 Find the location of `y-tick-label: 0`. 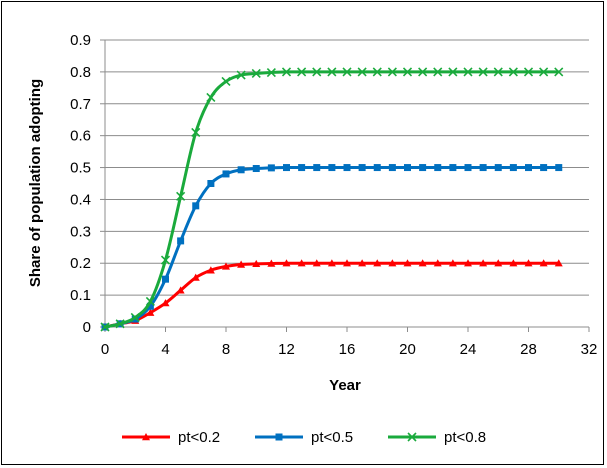

y-tick-label: 0 is located at coordinates (87, 327).